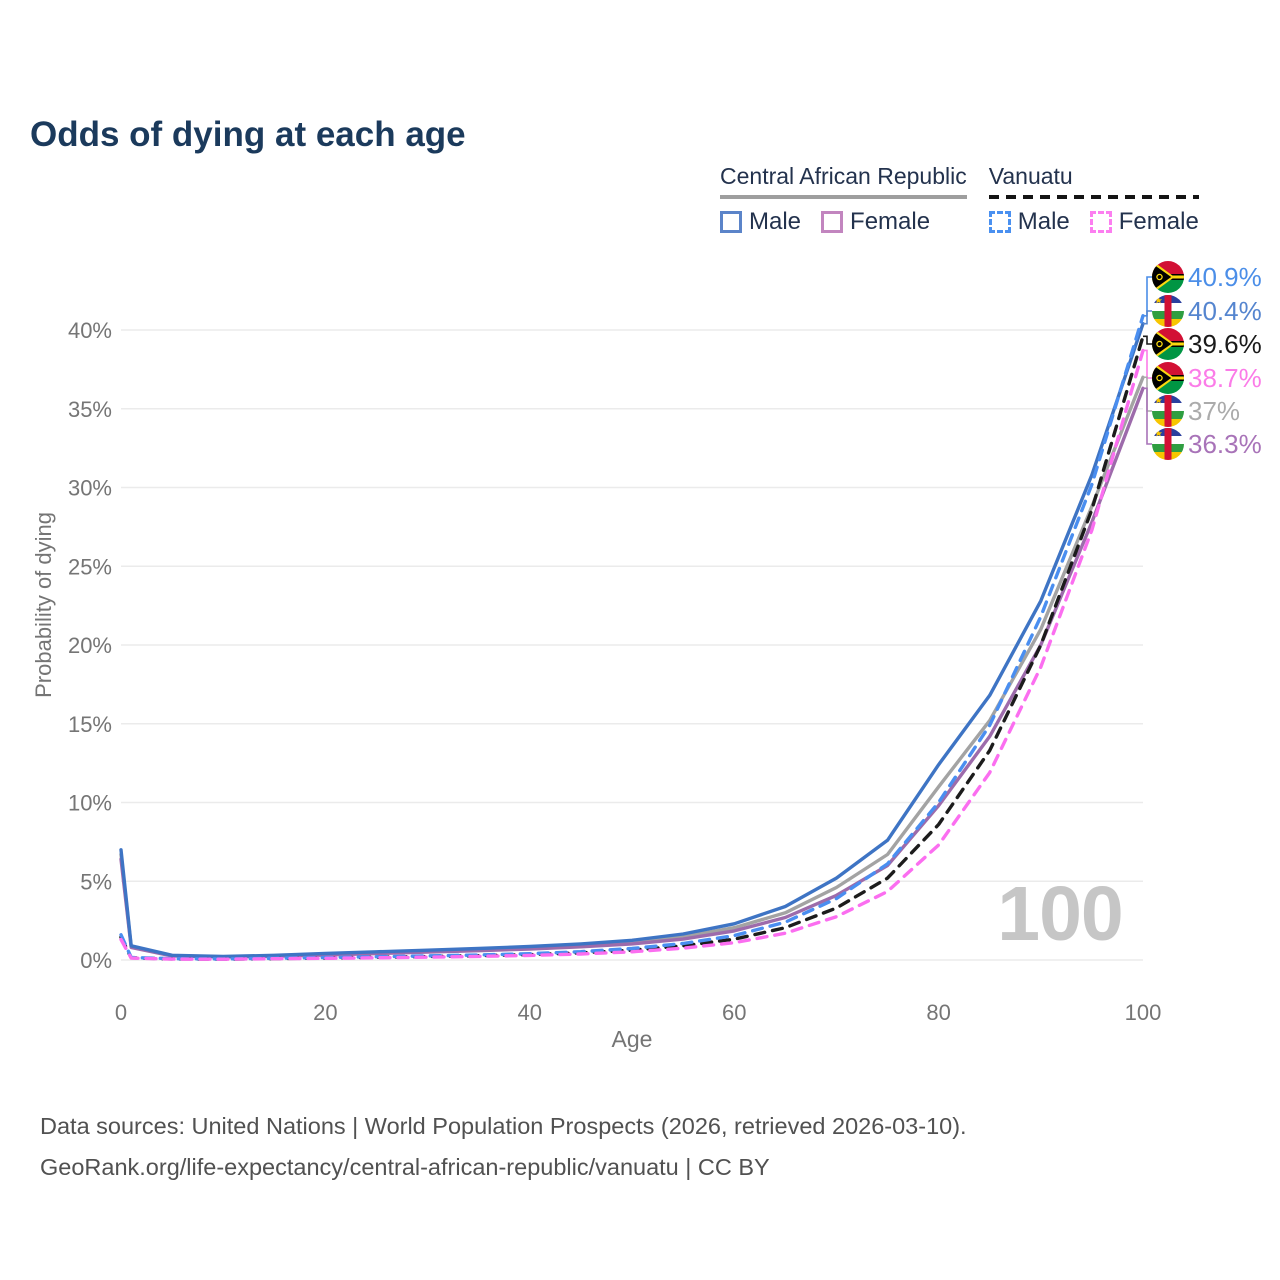 This screenshot has height=1280, width=1280. Describe the element at coordinates (90, 724) in the screenshot. I see `y-tick-label: 15%` at that location.